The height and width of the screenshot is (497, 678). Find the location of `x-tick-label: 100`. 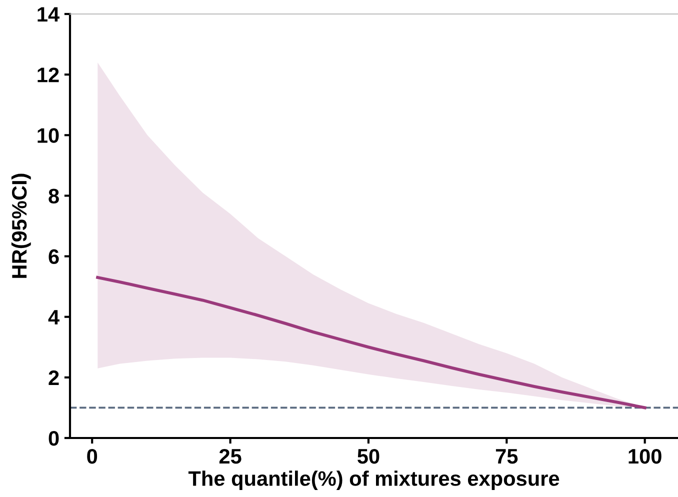

x-tick-label: 100 is located at coordinates (645, 456).